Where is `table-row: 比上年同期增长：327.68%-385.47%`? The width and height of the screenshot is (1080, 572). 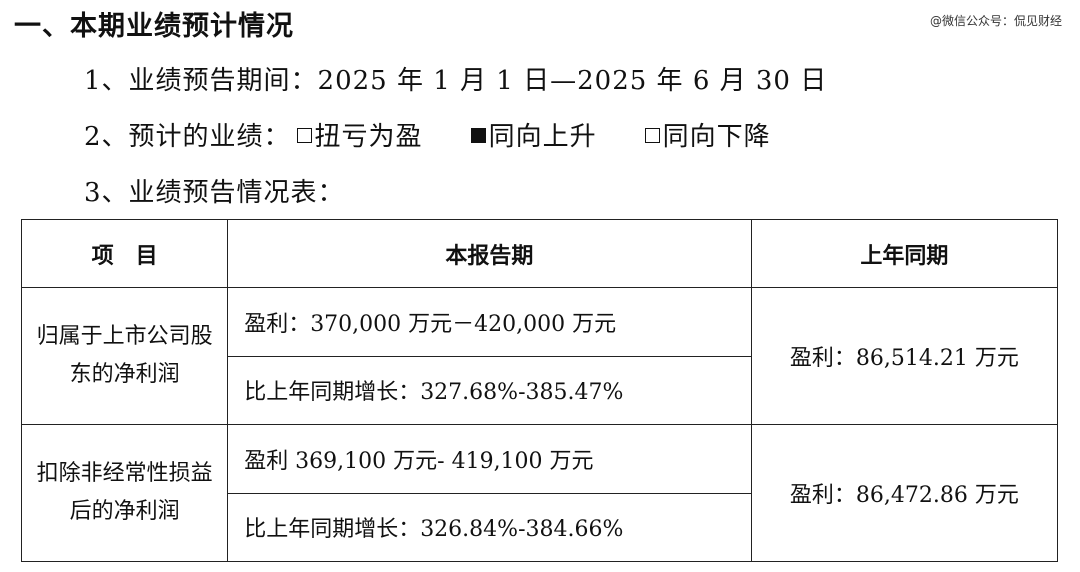 table-row: 比上年同期增长：327.68%-385.47% is located at coordinates (540, 390).